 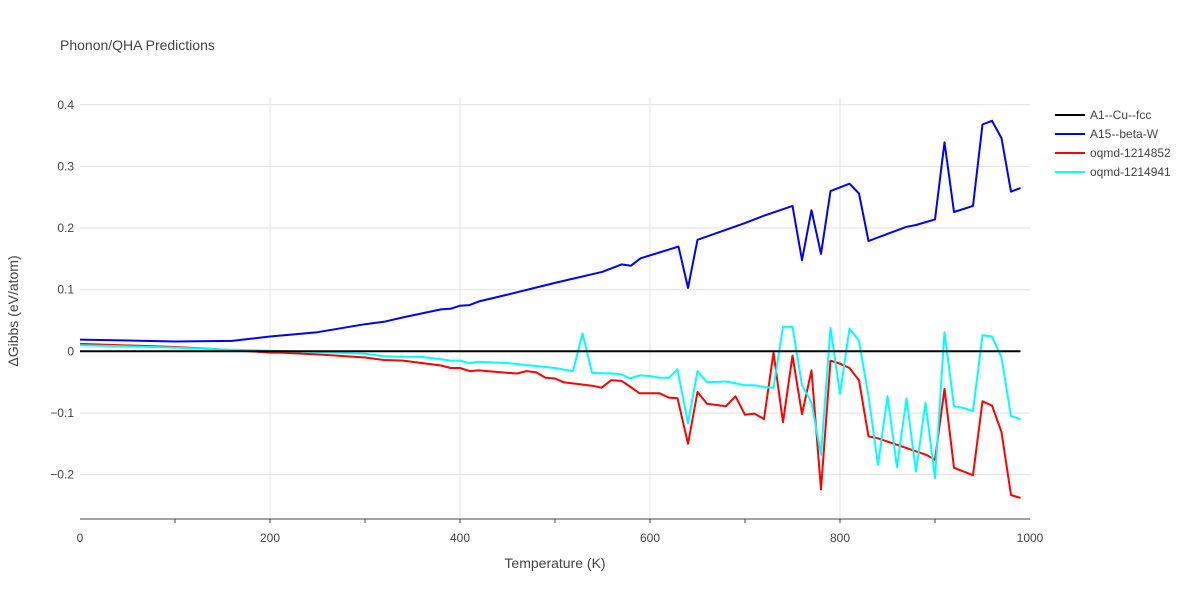 I want to click on x-tick-label: 800, so click(x=840, y=538).